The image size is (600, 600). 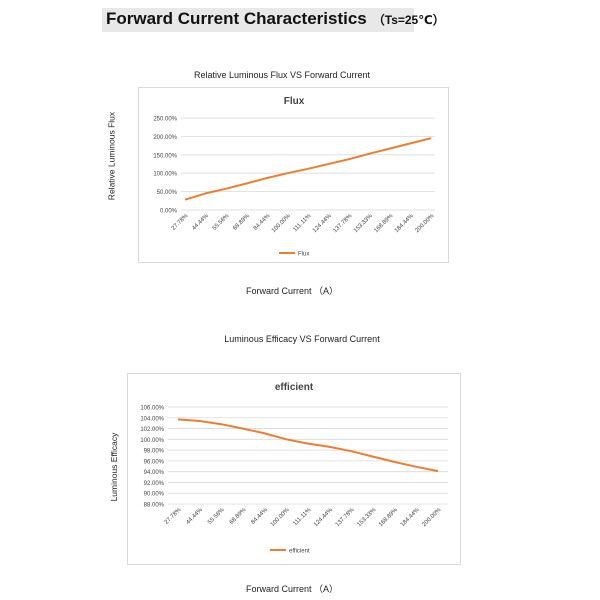 What do you see at coordinates (152, 419) in the screenshot?
I see `y-tick-label: 104.00%` at bounding box center [152, 419].